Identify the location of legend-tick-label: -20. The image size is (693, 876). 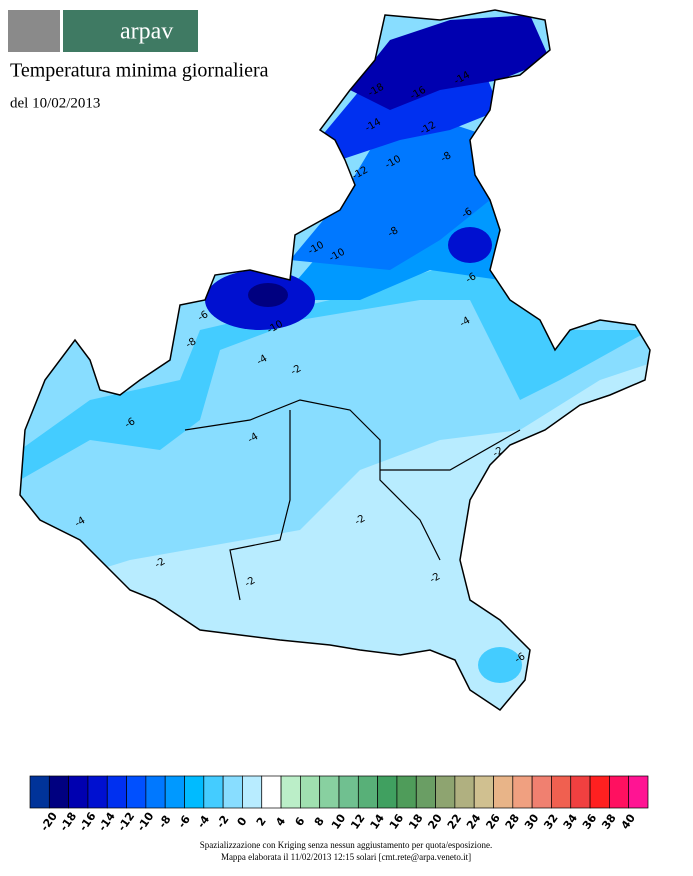
(49, 822).